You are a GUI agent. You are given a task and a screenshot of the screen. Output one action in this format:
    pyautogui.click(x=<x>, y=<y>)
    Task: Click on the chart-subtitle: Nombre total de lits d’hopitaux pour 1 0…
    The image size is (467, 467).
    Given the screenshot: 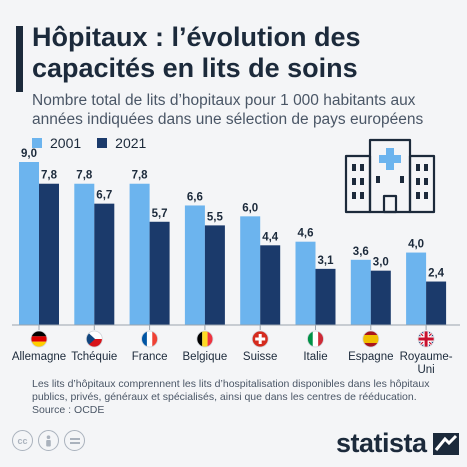 What is the action you would take?
    pyautogui.click(x=228, y=110)
    